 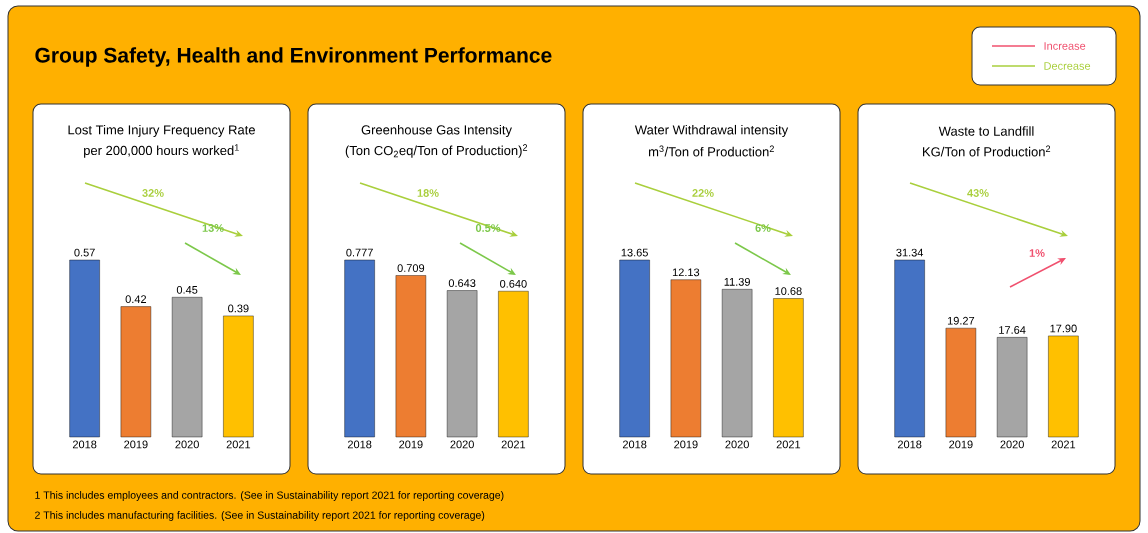 What do you see at coordinates (436, 151) in the screenshot?
I see `chart-subtitle: (Ton CO$_{2}$eq/Ton of Production)$^{2}$` at bounding box center [436, 151].